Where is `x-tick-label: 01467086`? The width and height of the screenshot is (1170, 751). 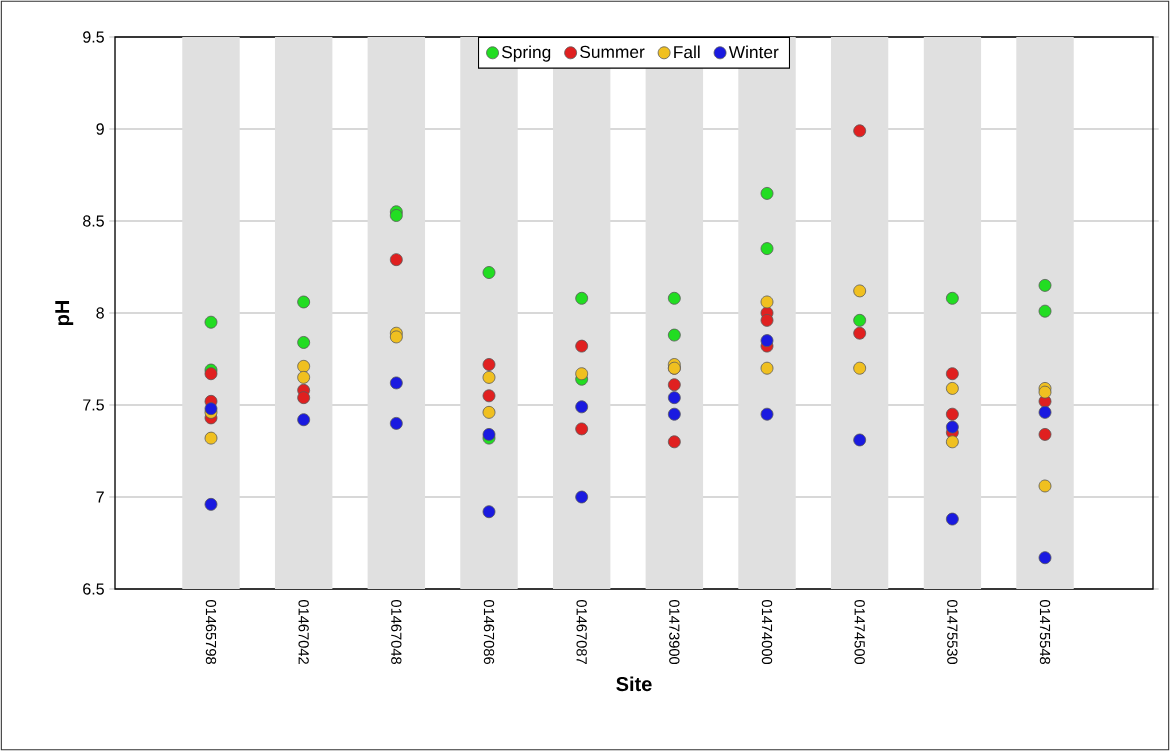
x-tick-label: 01467086 is located at coordinates (489, 631).